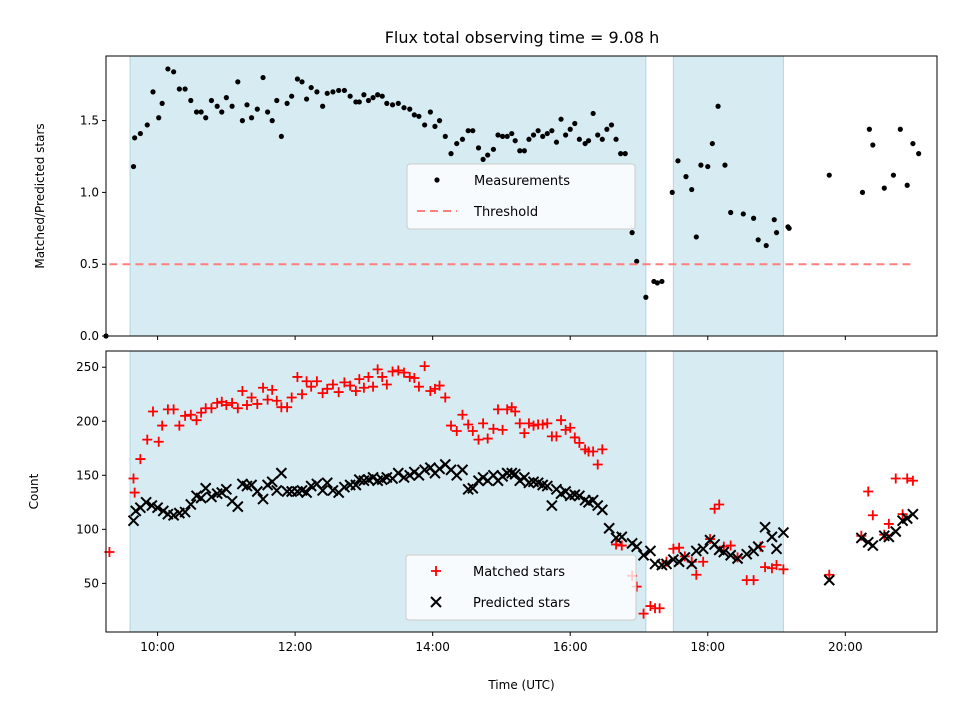 The height and width of the screenshot is (720, 960). Describe the element at coordinates (157, 647) in the screenshot. I see `bottom-x-tick-label: 10:00` at that location.